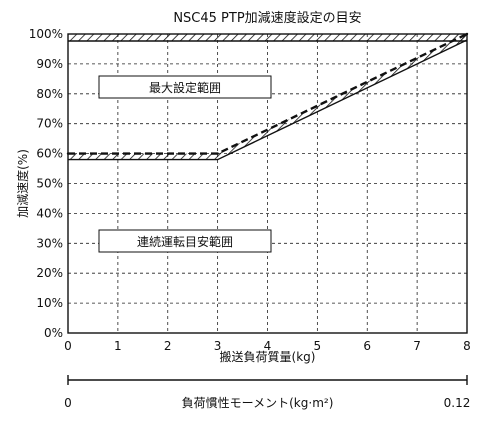  What do you see at coordinates (457, 403) in the screenshot?
I see `secondary-axis-max-label: 0.12` at bounding box center [457, 403].